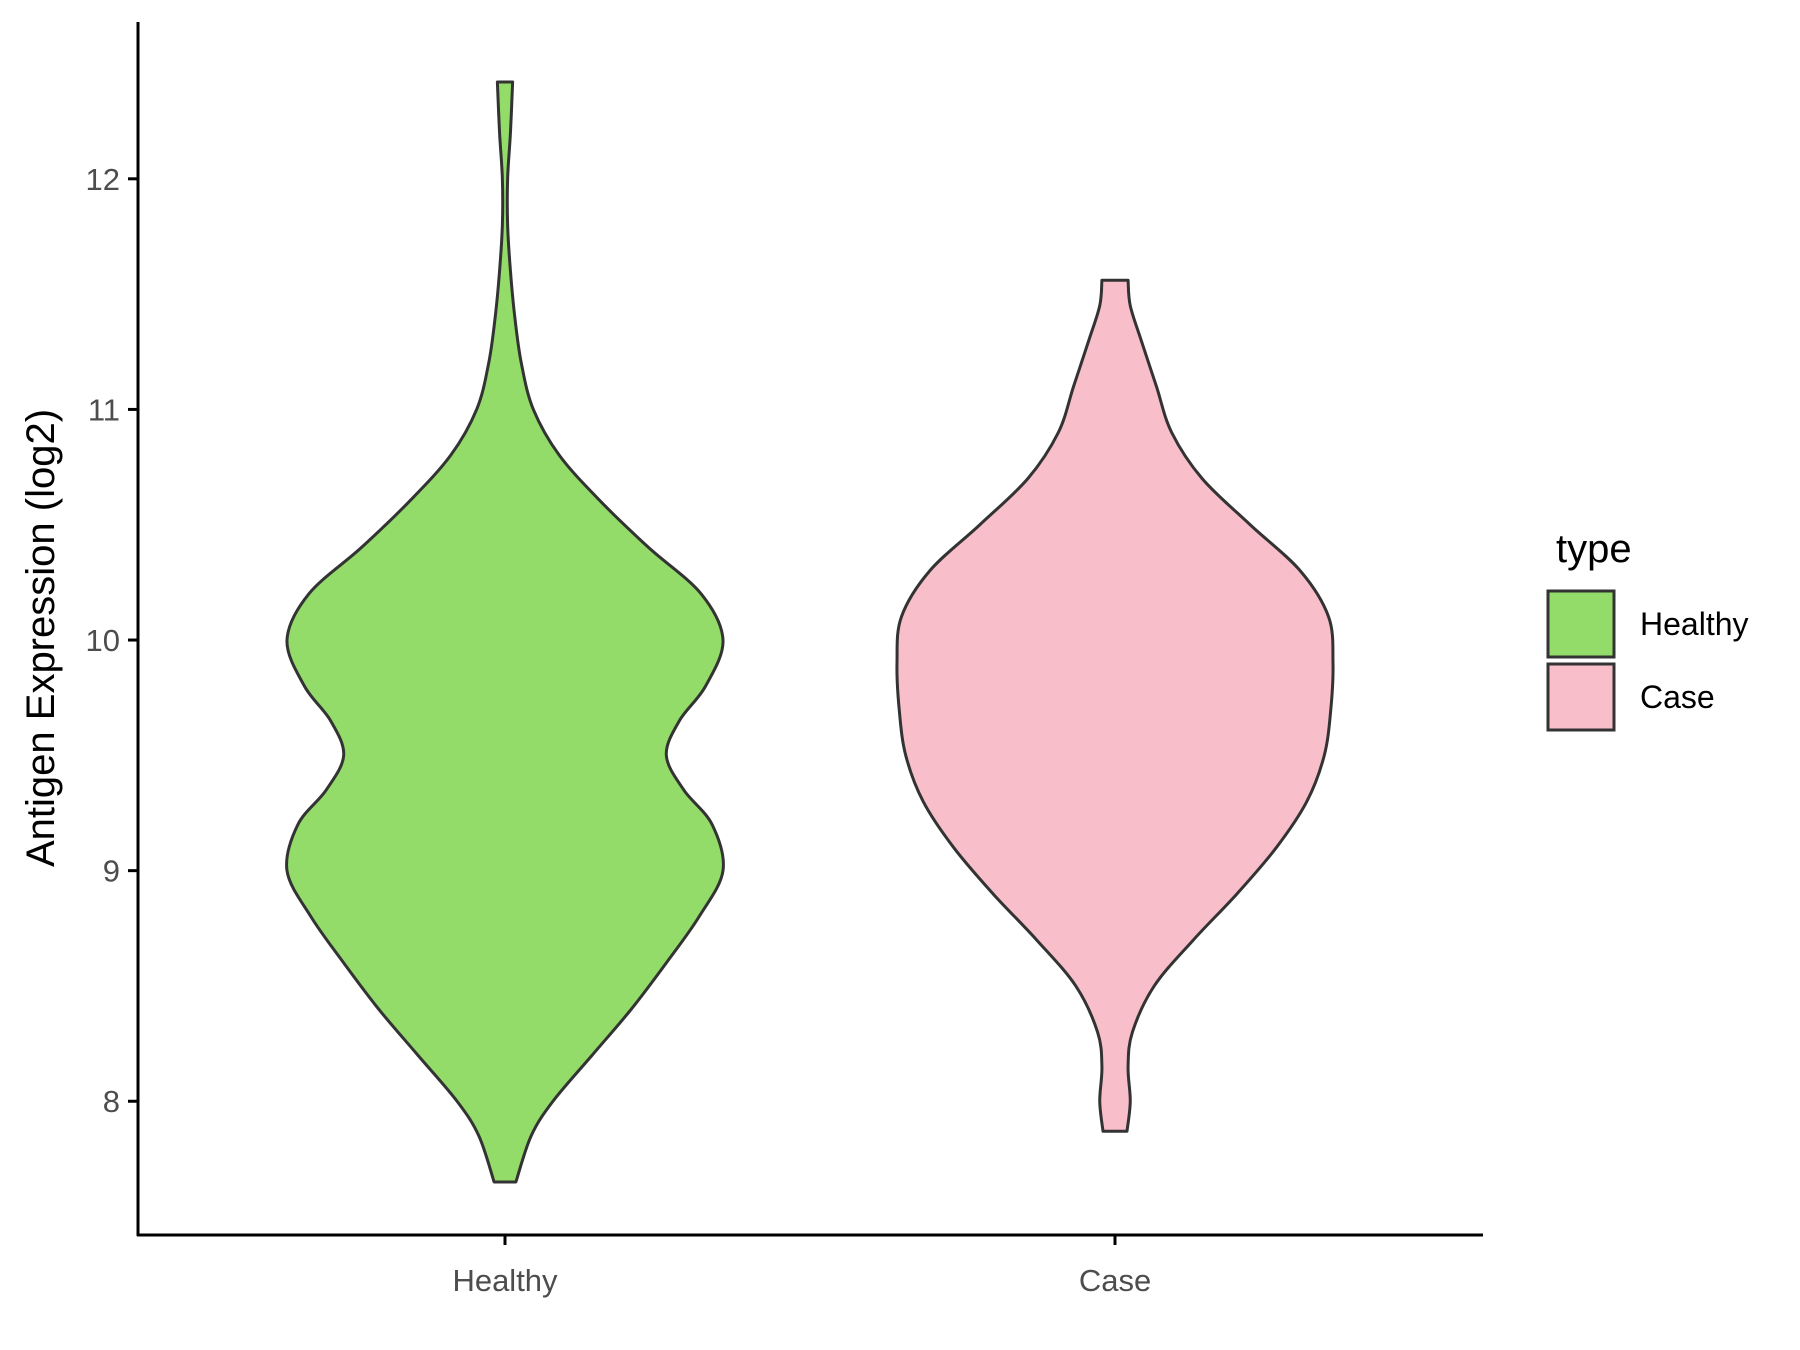  What do you see at coordinates (1647, 660) in the screenshot?
I see `legend-entries: Healthy Case` at bounding box center [1647, 660].